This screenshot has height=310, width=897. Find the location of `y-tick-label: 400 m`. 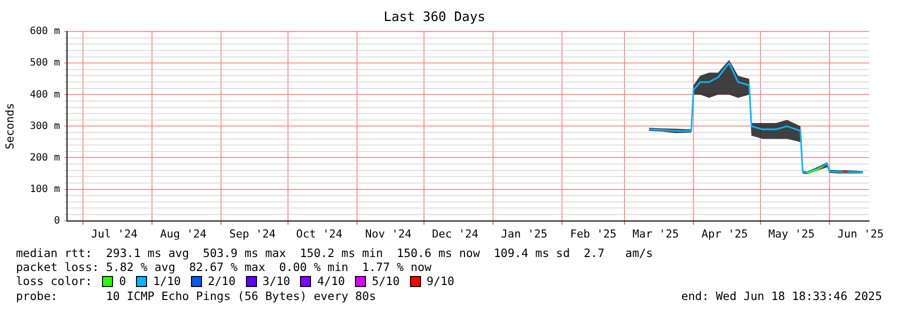

y-tick-label: 400 m is located at coordinates (45, 94).